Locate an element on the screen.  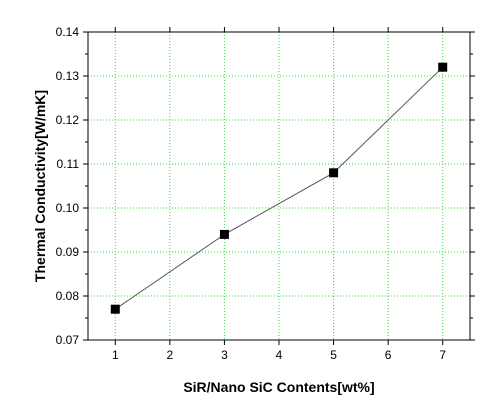
y-tick-label-4: 0.11 is located at coordinates (68, 164).